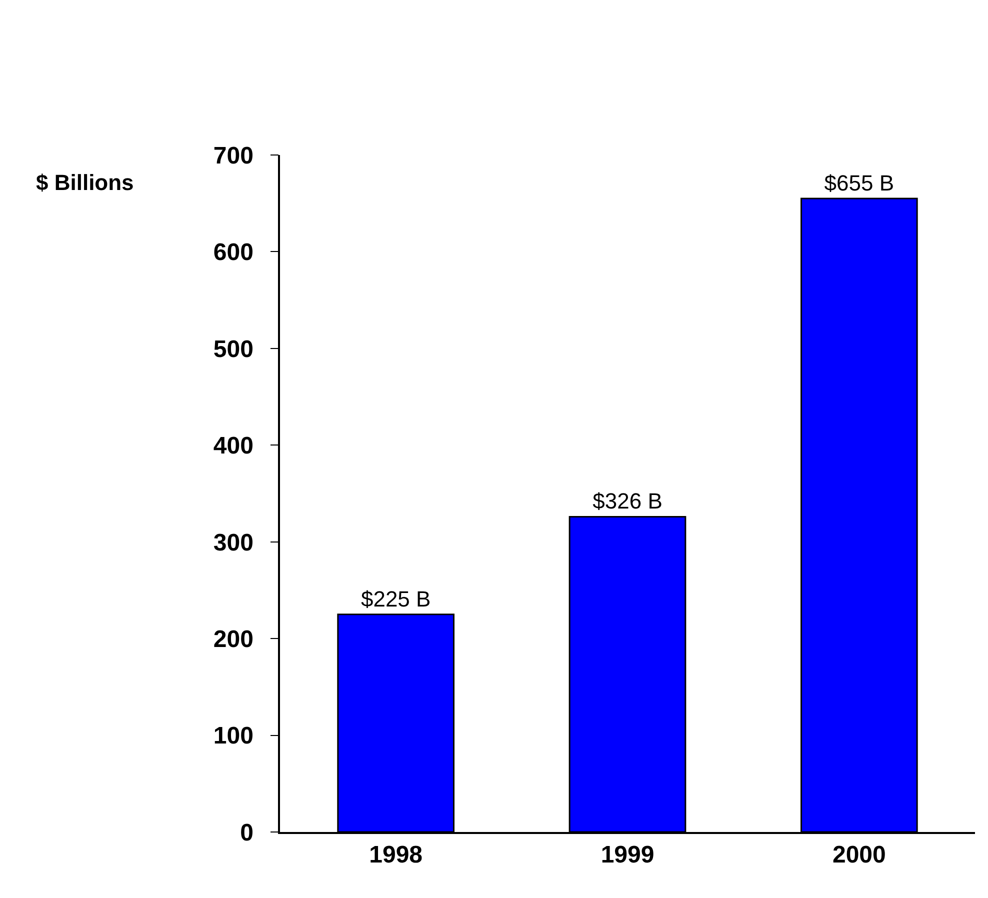  Describe the element at coordinates (233, 446) in the screenshot. I see `y-tick-label: 400` at that location.